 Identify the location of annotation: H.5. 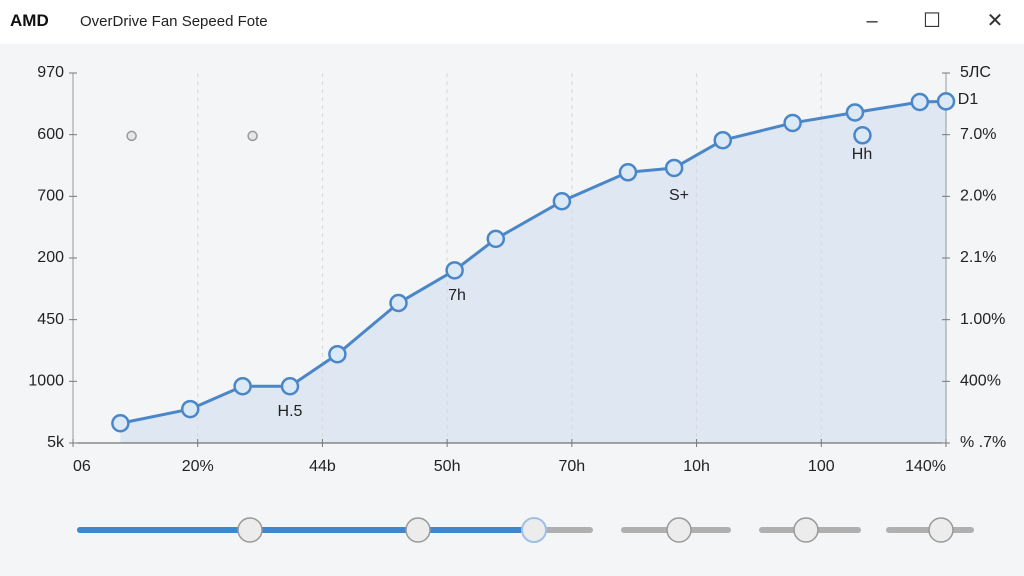
(290, 411).